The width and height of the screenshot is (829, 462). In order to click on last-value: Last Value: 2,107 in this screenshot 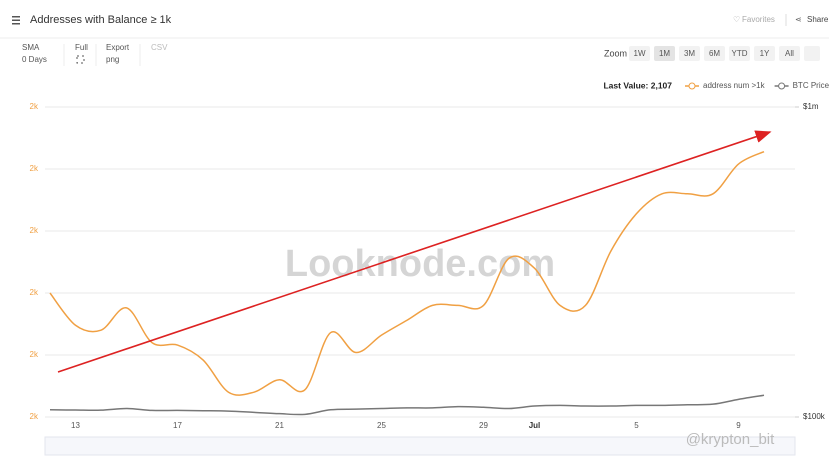, I will do `click(637, 85)`.